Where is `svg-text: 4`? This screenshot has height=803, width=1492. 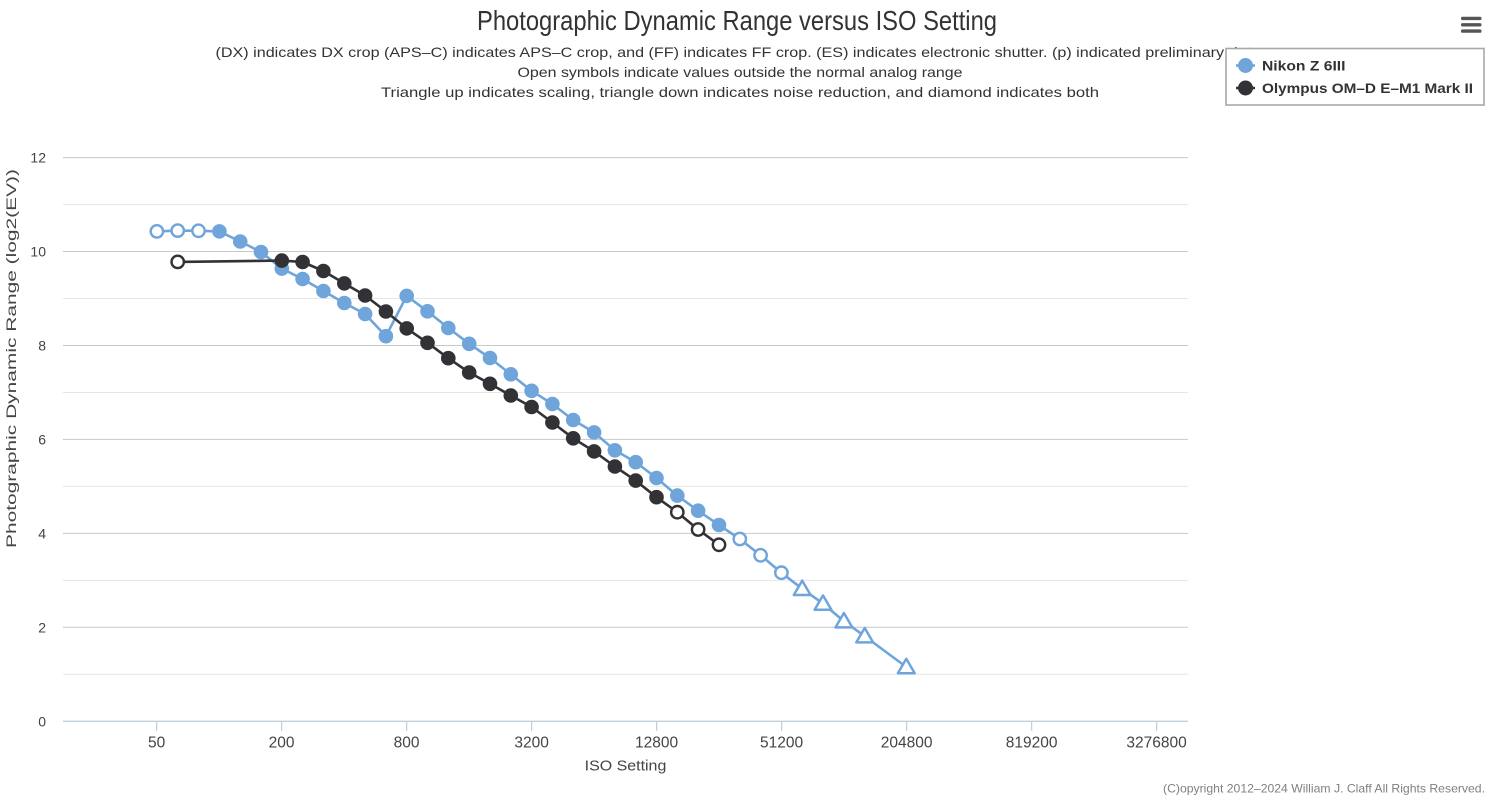 svg-text: 4 is located at coordinates (42, 533).